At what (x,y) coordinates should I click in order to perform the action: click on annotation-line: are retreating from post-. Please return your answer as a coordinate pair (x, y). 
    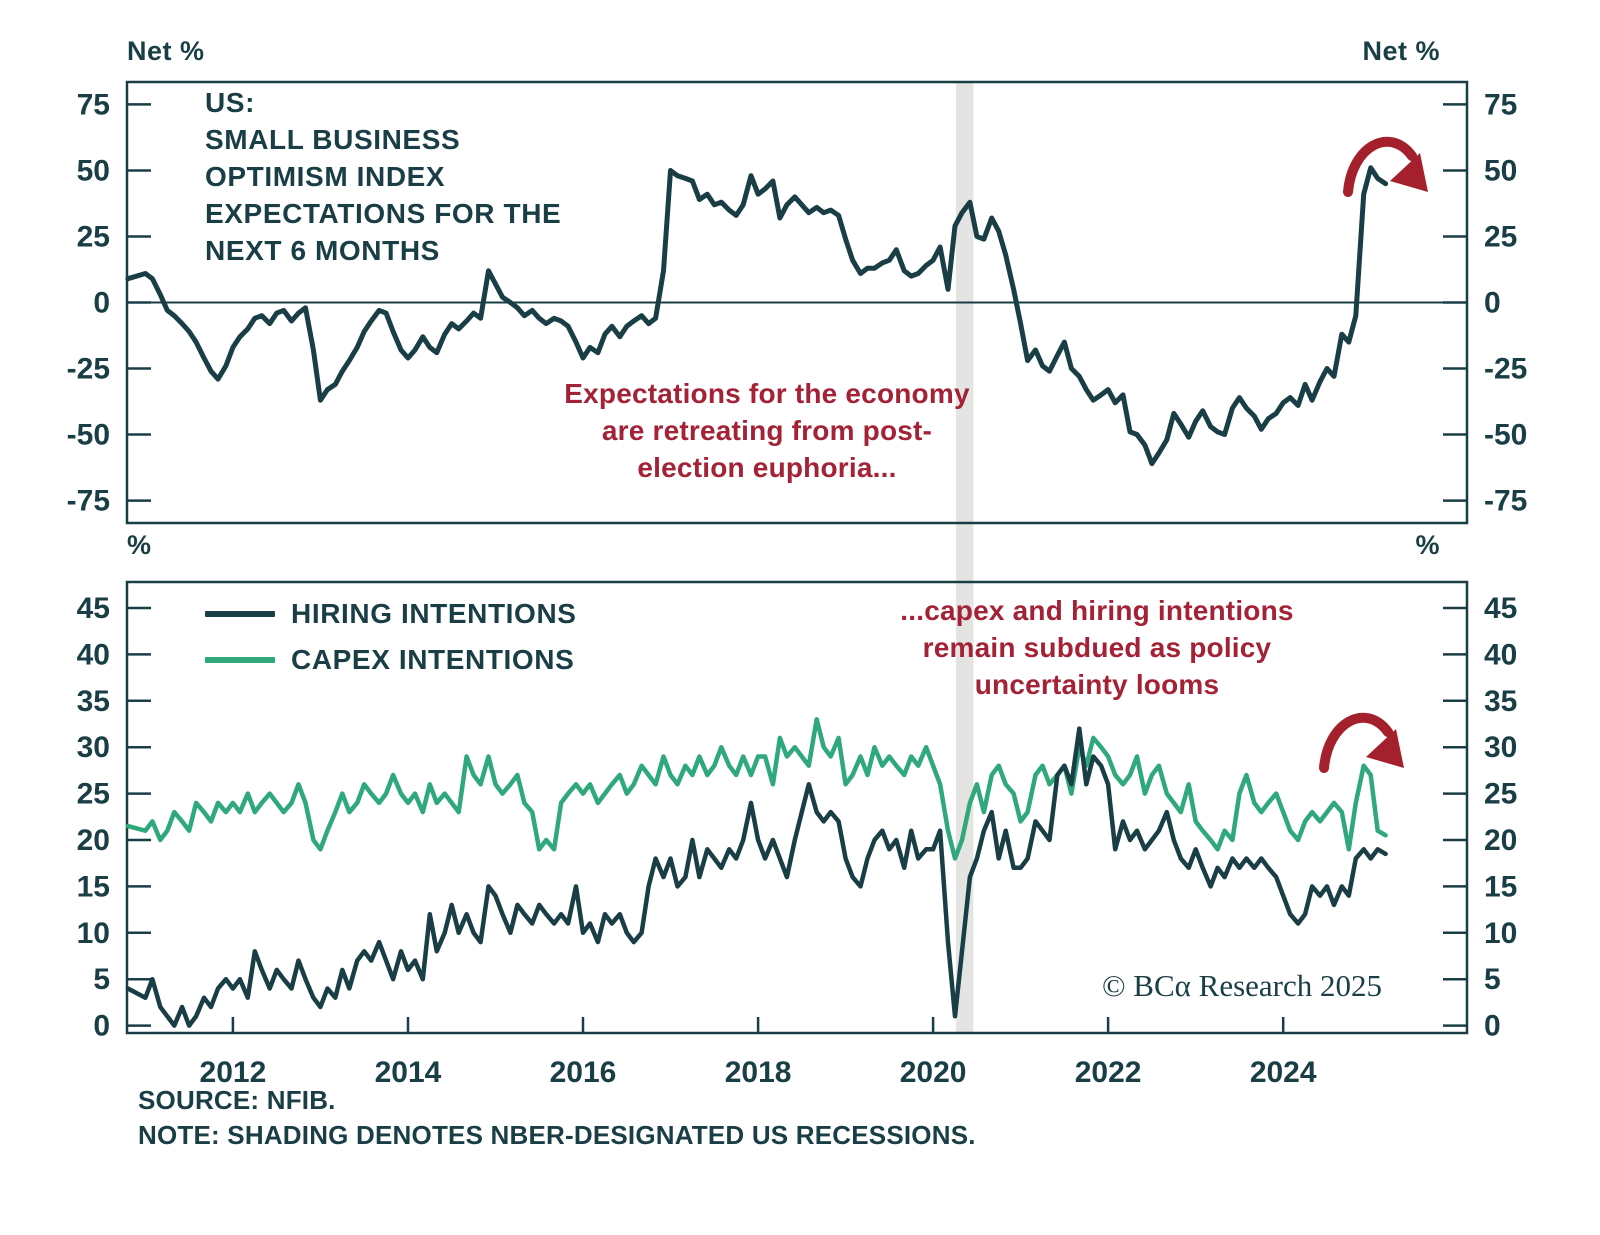
    Looking at the image, I should click on (767, 430).